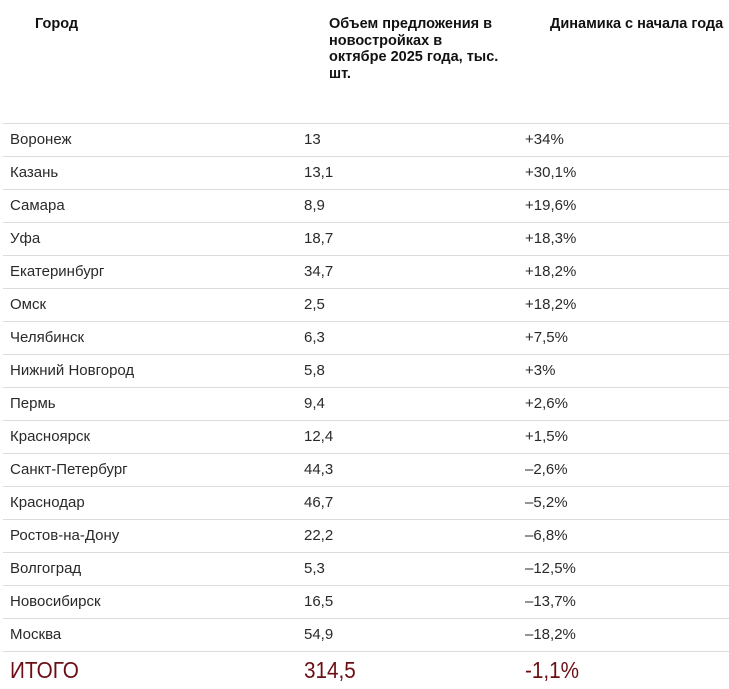  Describe the element at coordinates (57, 24) in the screenshot. I see `header-city: Город` at that location.